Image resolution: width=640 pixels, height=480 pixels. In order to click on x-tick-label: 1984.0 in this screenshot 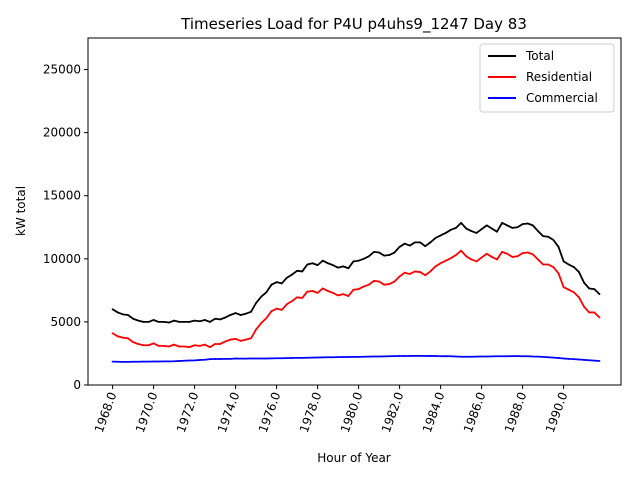, I will do `click(434, 412)`.